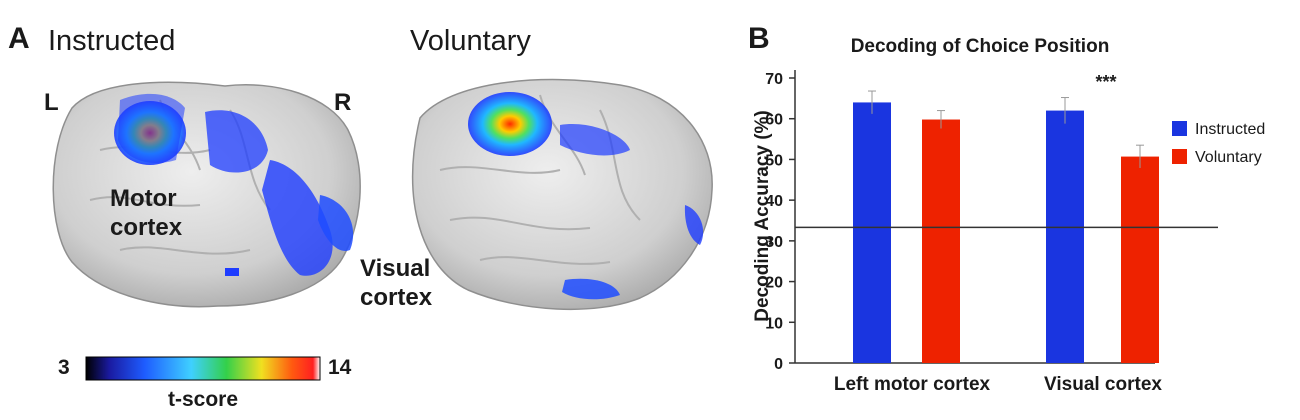  What do you see at coordinates (762, 216) in the screenshot?
I see `y-axis-label: Decoding Accuracy (%)` at bounding box center [762, 216].